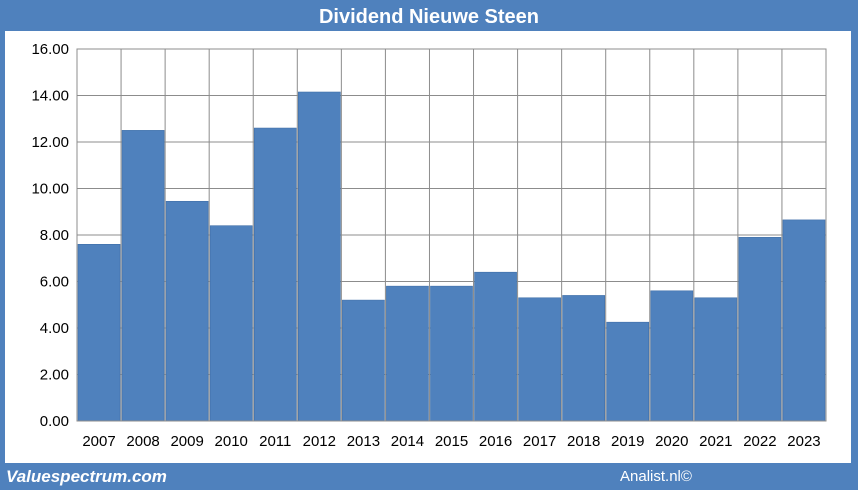  What do you see at coordinates (231, 441) in the screenshot?
I see `x-tick-label: 2010` at bounding box center [231, 441].